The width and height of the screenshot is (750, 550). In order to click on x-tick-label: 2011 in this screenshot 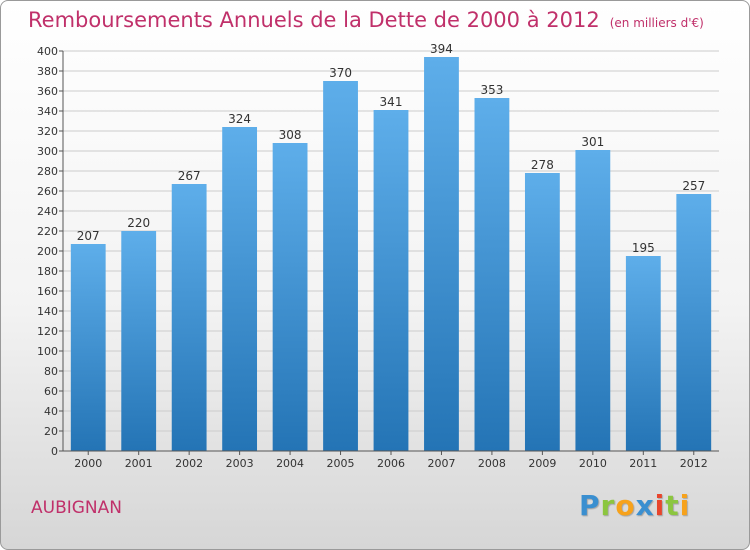, I will do `click(643, 463)`.